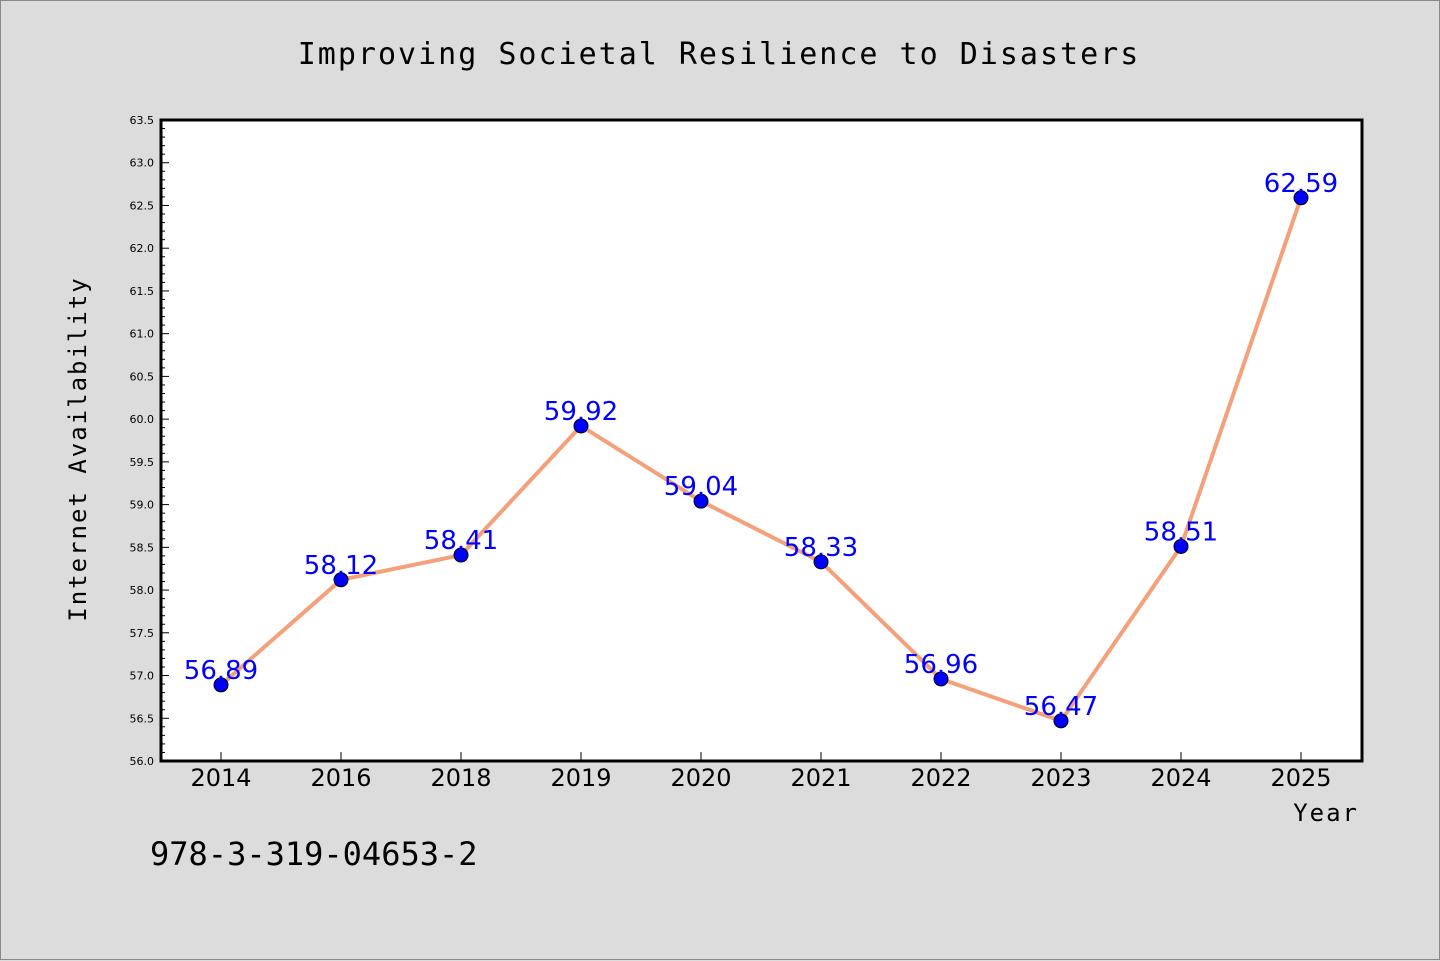 The image size is (1440, 961). Describe the element at coordinates (314, 854) in the screenshot. I see `isbn-text: 978-3-319-04653-2` at that location.